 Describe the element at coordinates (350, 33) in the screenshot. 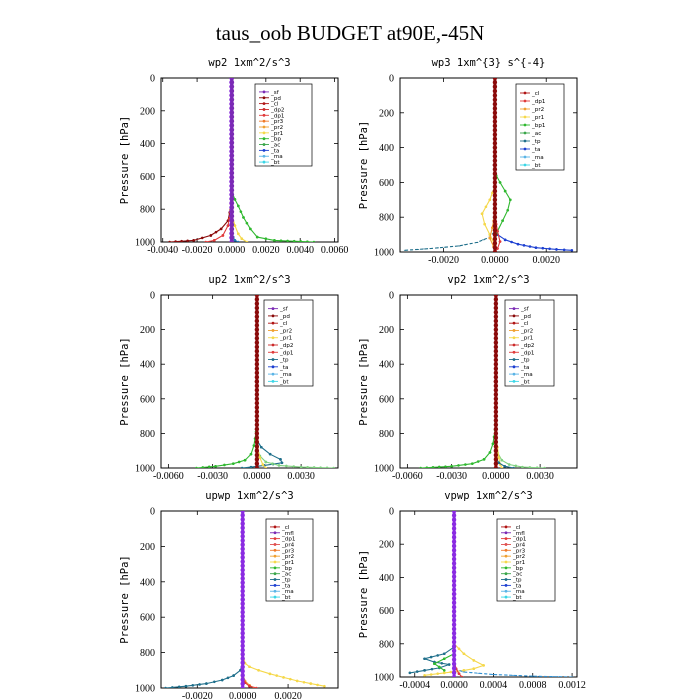

I see `figure-title: taus_oob BUDGET at90E,-45N` at that location.